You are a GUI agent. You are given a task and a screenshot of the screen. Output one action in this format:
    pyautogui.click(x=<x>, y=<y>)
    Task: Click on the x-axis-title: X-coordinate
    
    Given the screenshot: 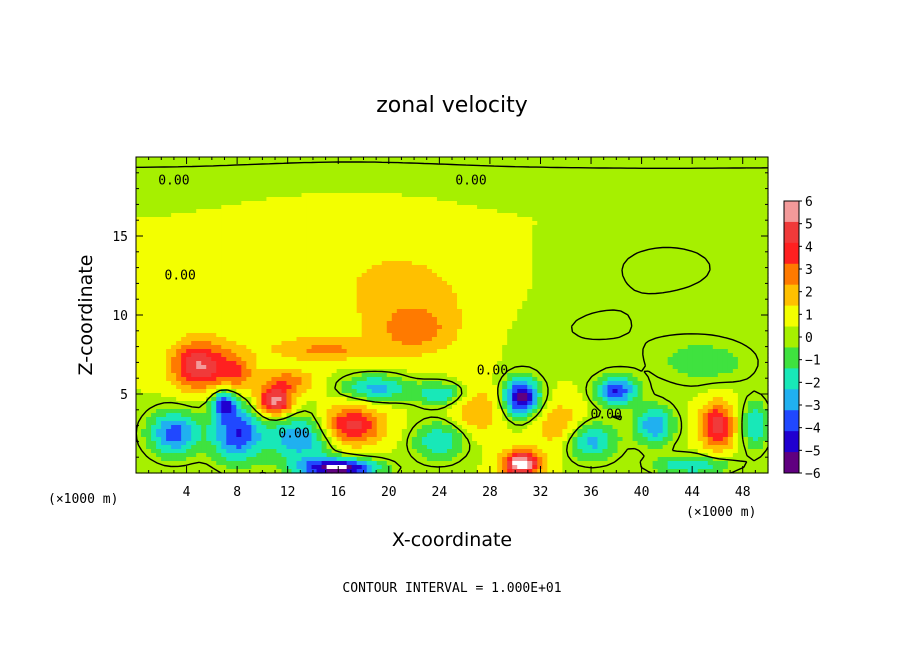 What is the action you would take?
    pyautogui.click(x=452, y=540)
    